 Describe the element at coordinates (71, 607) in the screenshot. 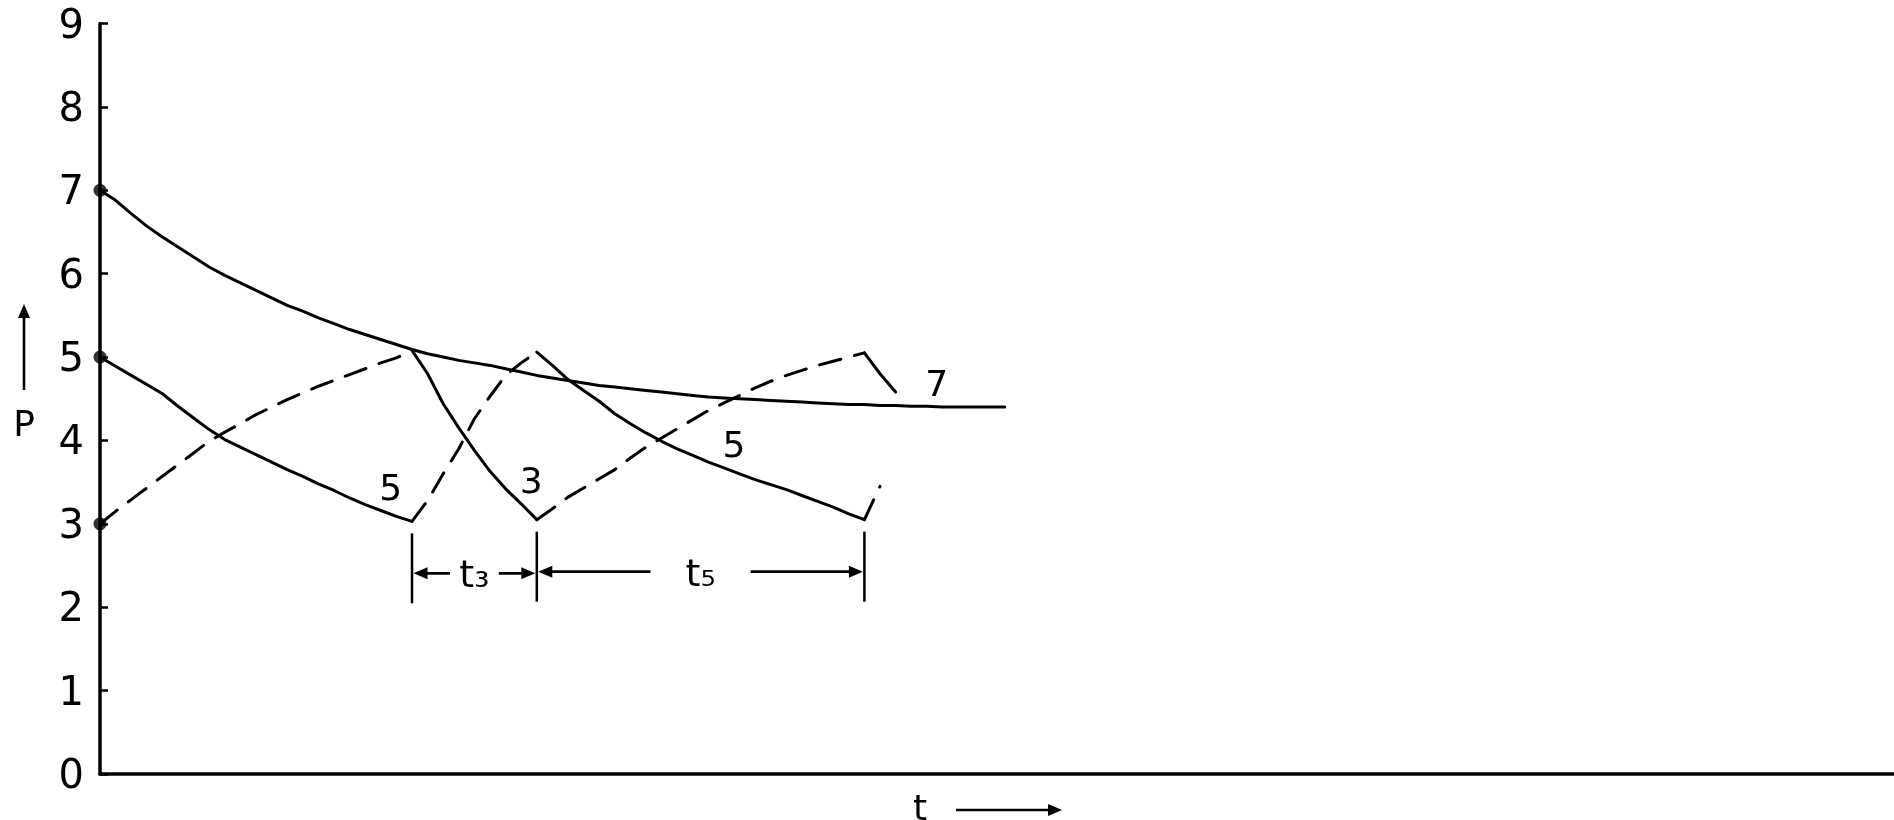

I see `y-tick-label: 2` at that location.